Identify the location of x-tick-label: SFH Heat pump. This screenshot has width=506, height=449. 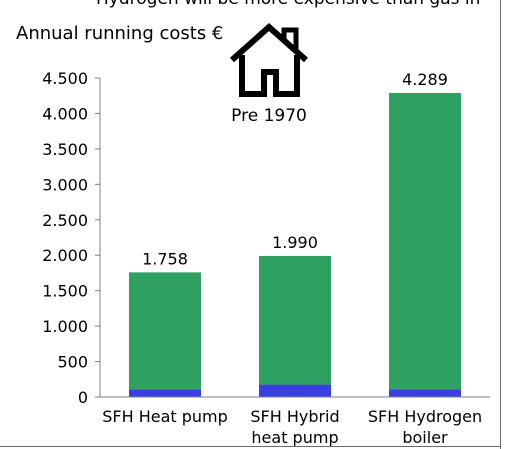
(165, 416).